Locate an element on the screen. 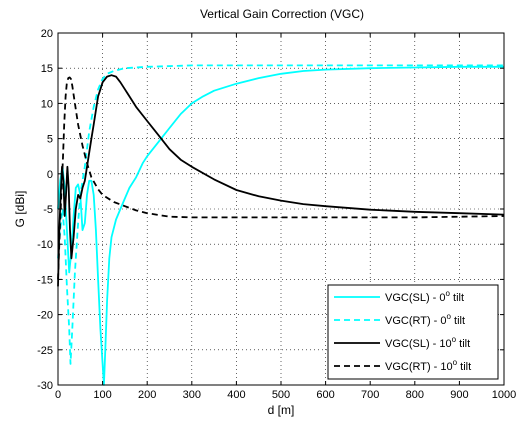 This screenshot has height=421, width=516. y-axis-label: G [dBi] is located at coordinates (20, 209).